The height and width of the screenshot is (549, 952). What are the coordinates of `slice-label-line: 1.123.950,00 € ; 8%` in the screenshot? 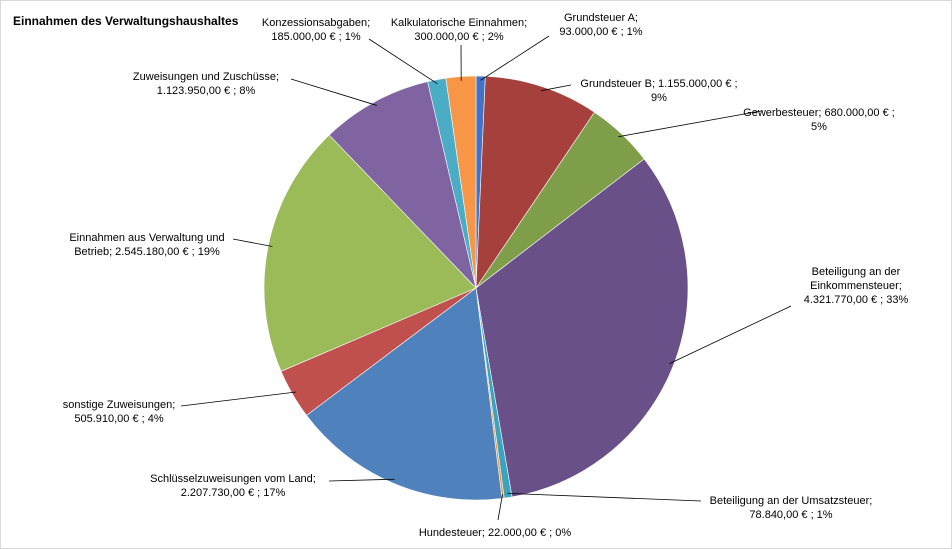 It's located at (206, 91).